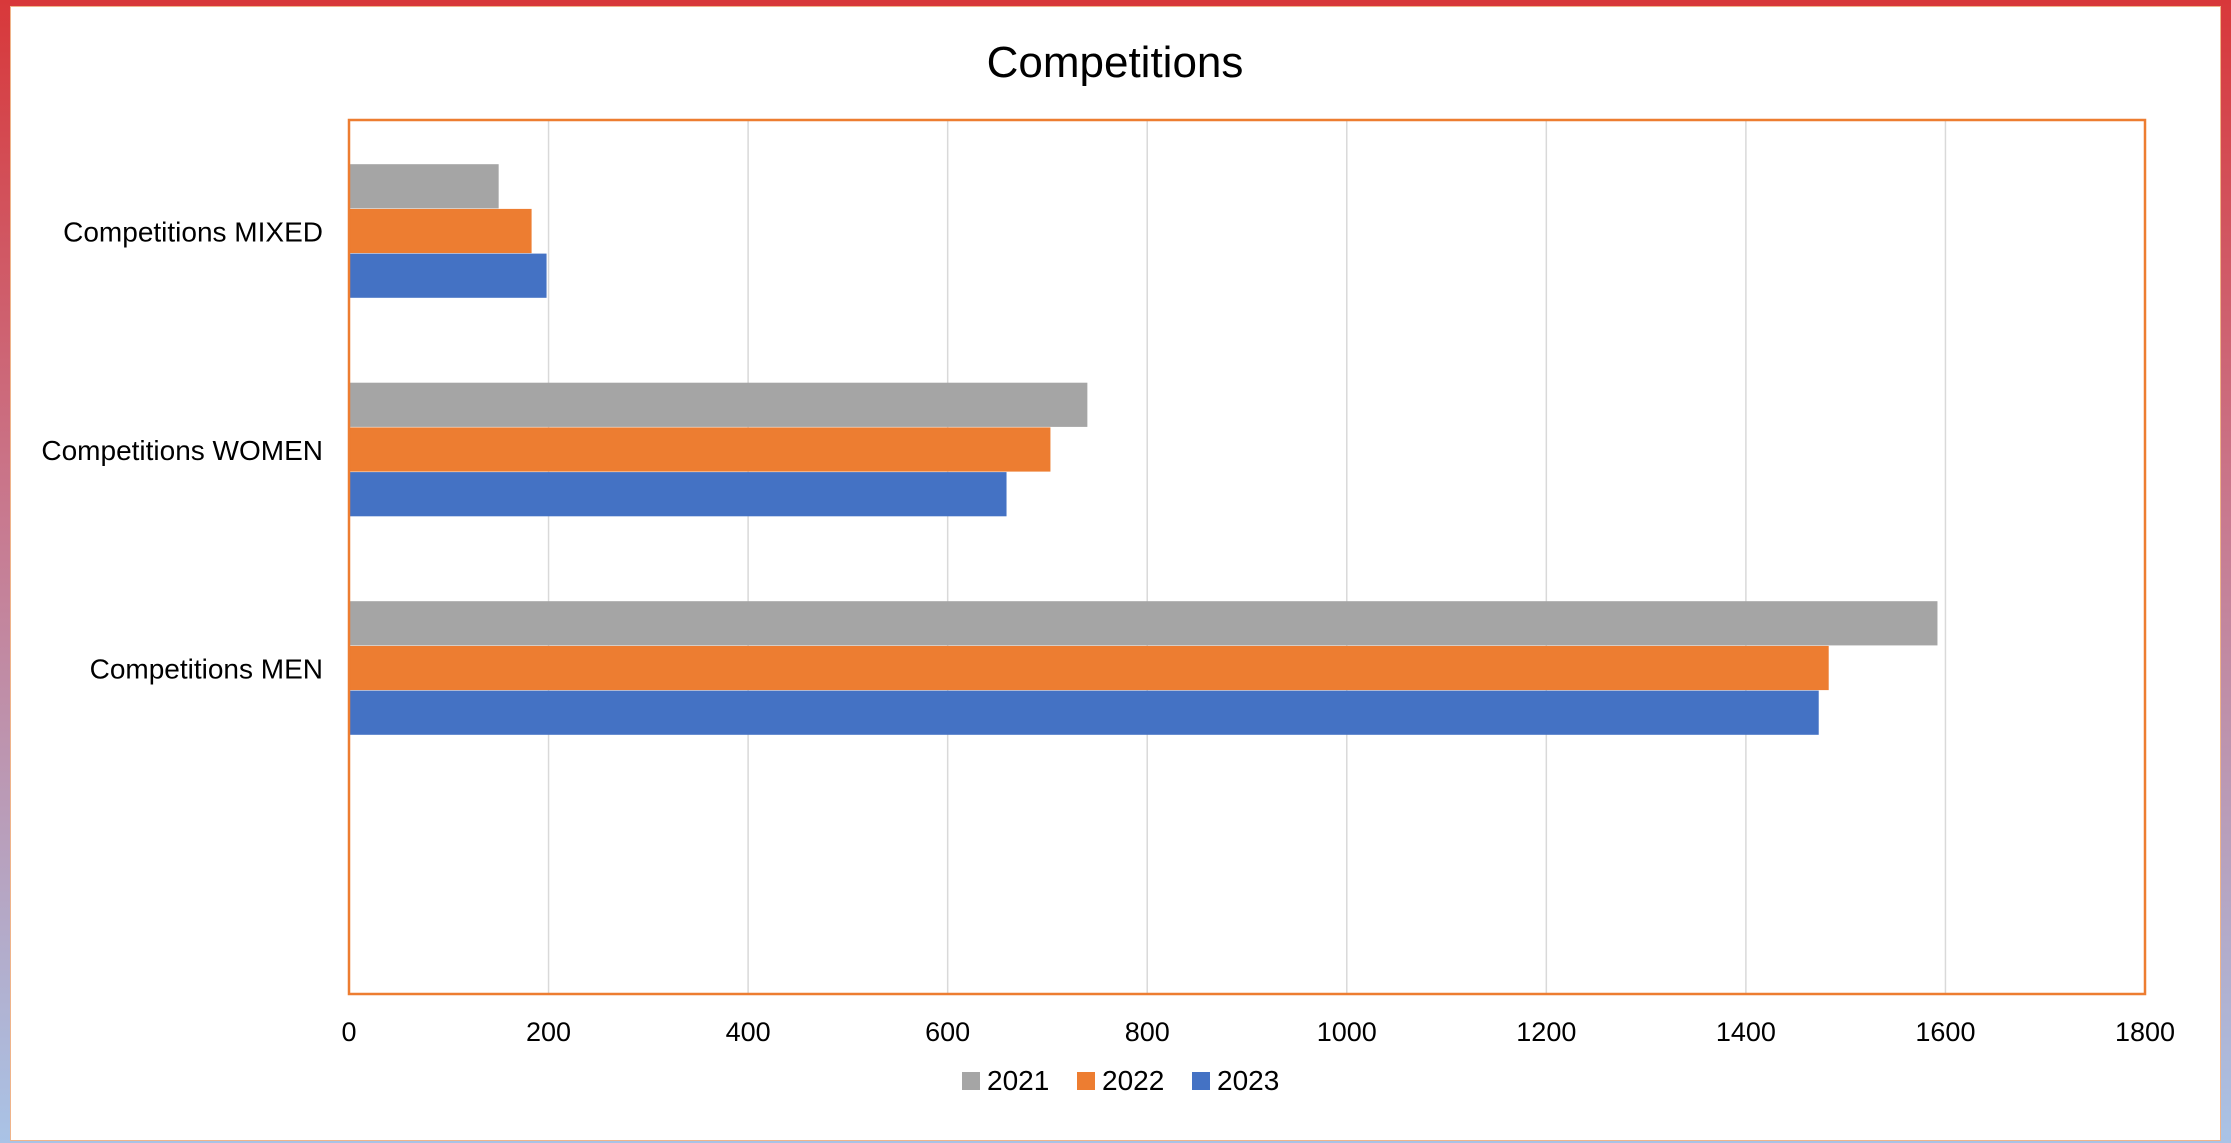 This screenshot has height=1143, width=2231. I want to click on category-label: Competitions WOMEN, so click(182, 450).